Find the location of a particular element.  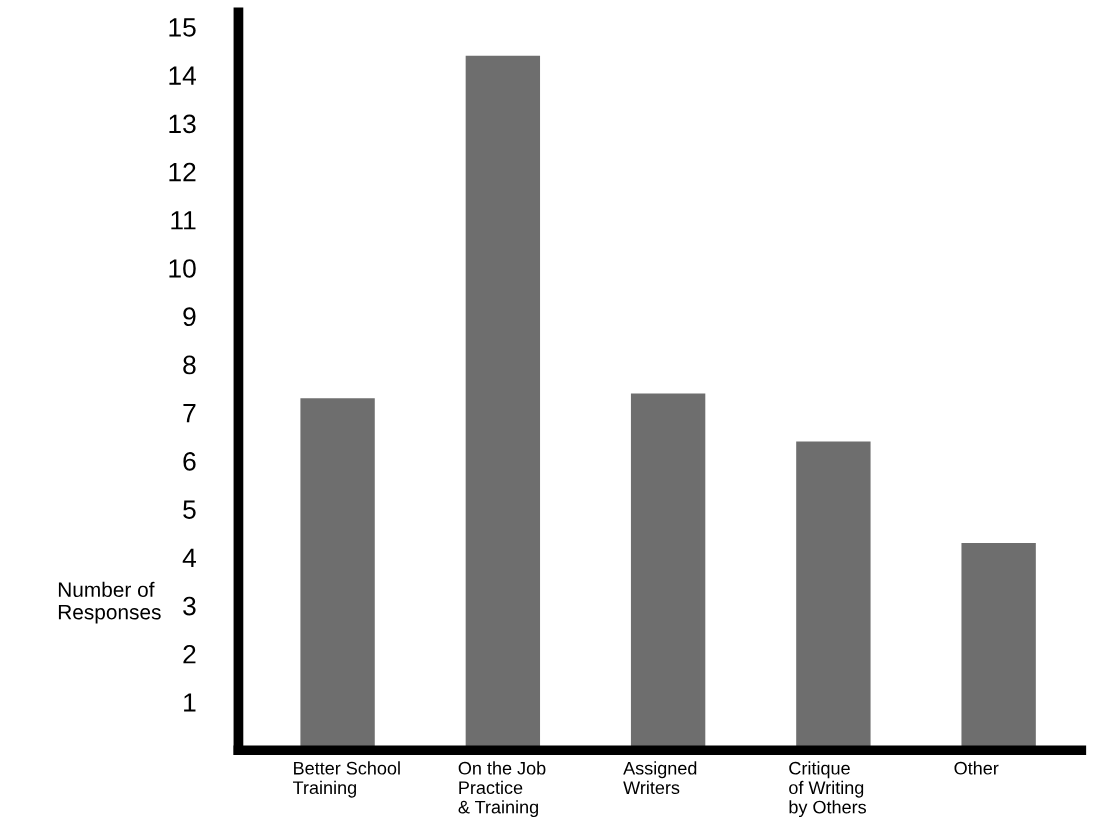

y-tick-label: 13 is located at coordinates (182, 124).